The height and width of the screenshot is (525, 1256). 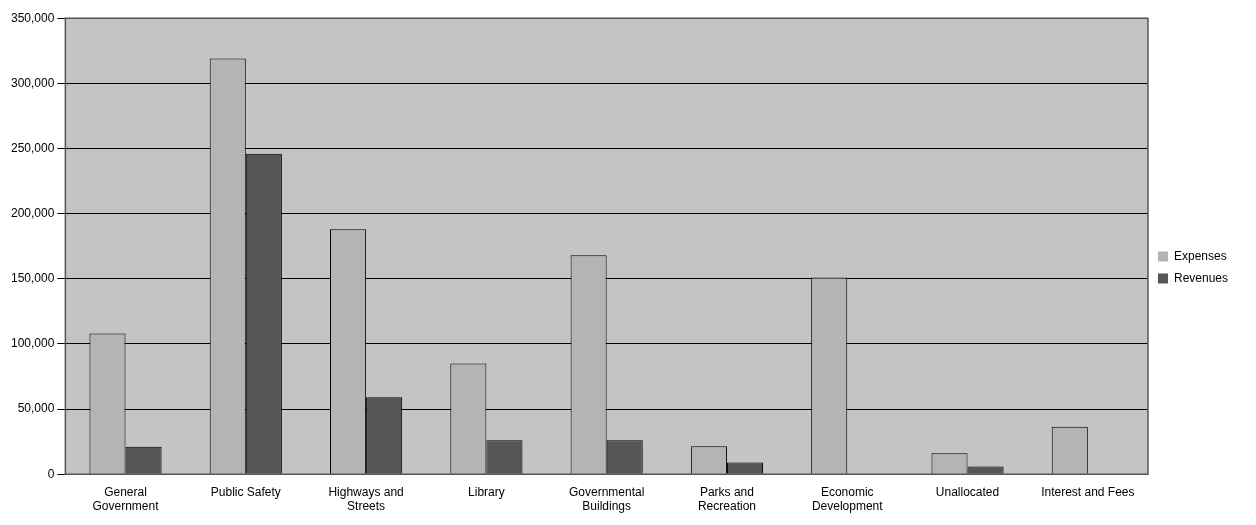 I want to click on x-tick-label: Library, so click(x=486, y=491).